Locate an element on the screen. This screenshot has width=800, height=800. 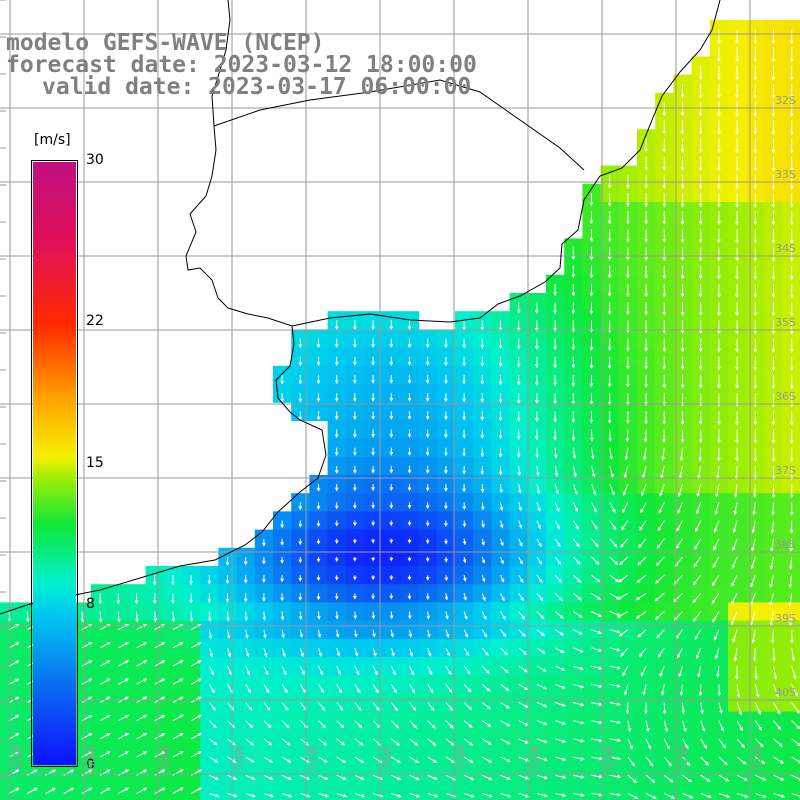
longitude-label: 51W is located at coordinates (757, 757).